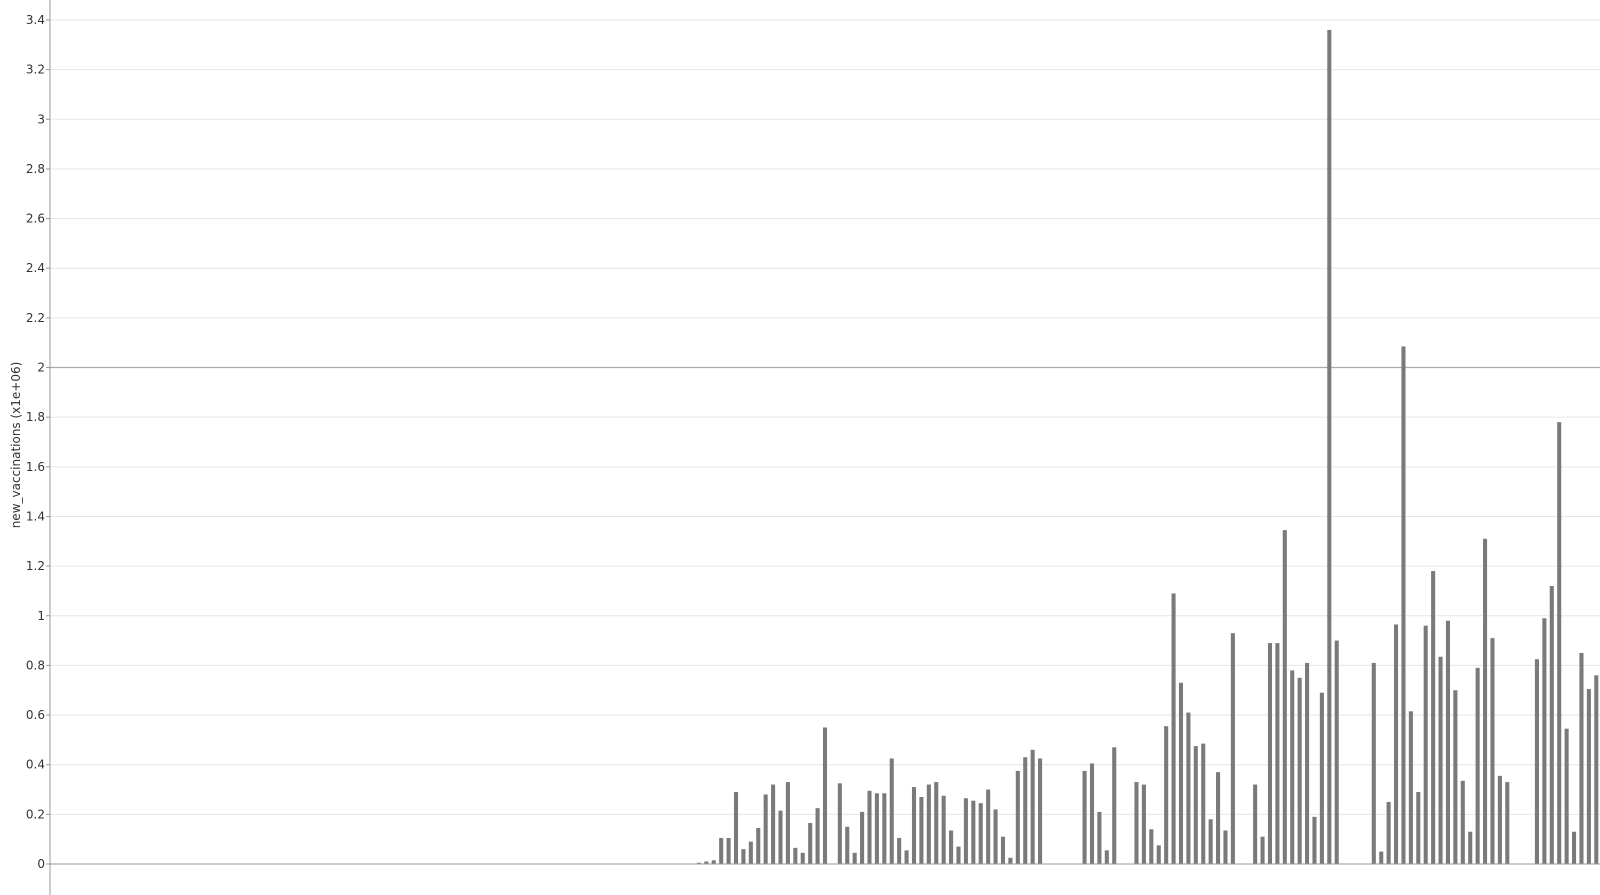  Describe the element at coordinates (35, 566) in the screenshot. I see `y-tick-label: 1.2` at that location.